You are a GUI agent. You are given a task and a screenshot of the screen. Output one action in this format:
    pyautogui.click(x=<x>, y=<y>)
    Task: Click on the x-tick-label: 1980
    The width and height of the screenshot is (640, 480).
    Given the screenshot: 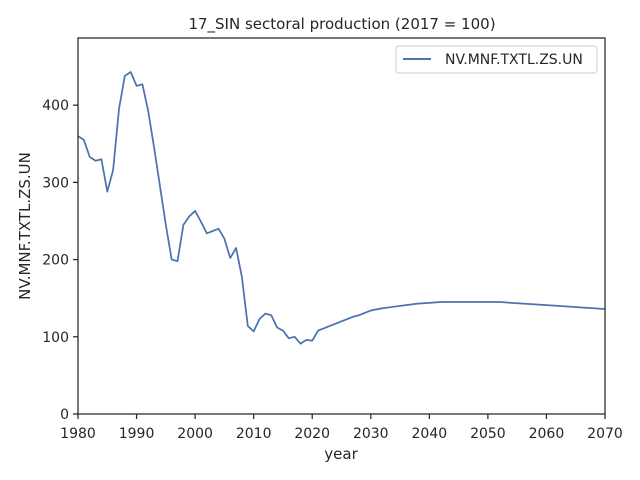 What is the action you would take?
    pyautogui.click(x=78, y=434)
    